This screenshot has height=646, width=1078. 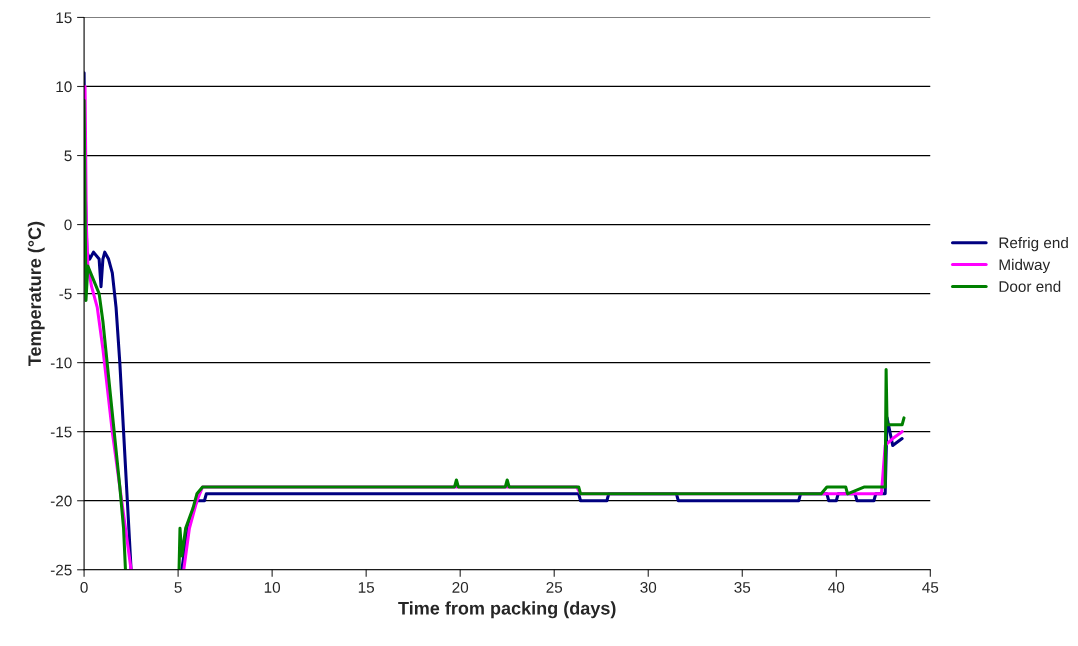 What do you see at coordinates (61, 501) in the screenshot?
I see `y-tick-label: -20` at bounding box center [61, 501].